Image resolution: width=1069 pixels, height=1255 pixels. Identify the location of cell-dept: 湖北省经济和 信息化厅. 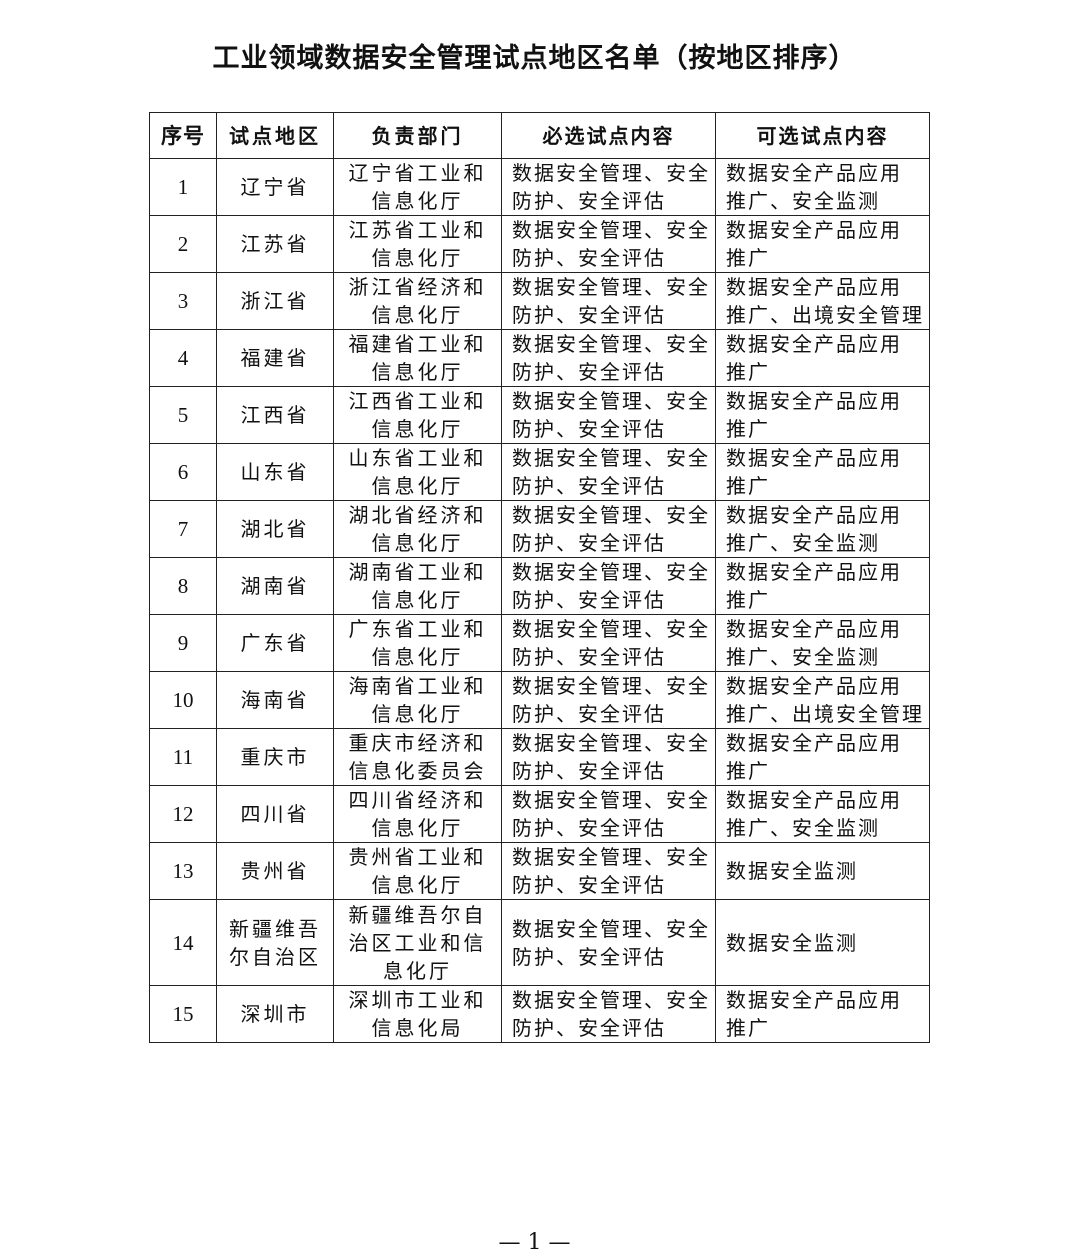
(417, 529).